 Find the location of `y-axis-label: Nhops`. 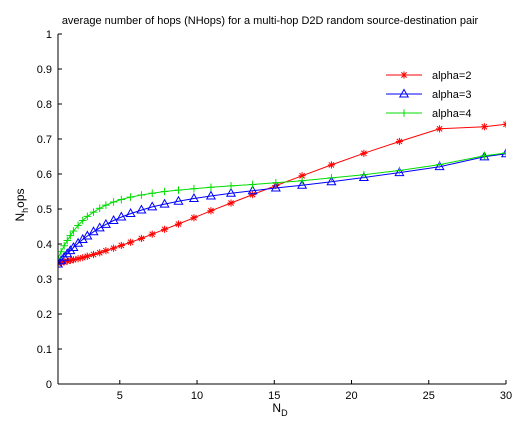

y-axis-label: Nhops is located at coordinates (21, 204).